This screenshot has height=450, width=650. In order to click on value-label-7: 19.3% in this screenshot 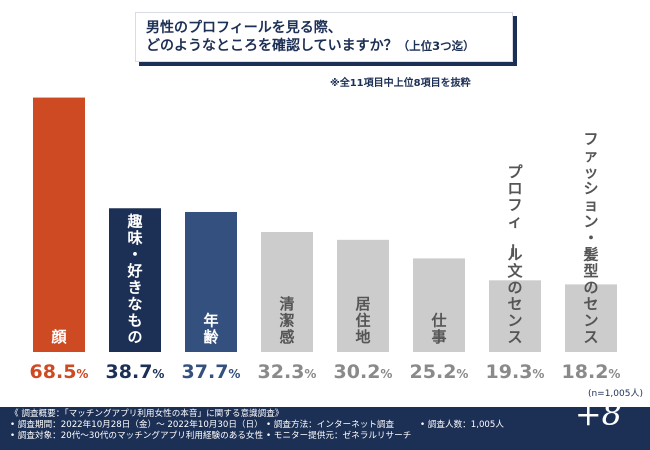, I will do `click(515, 372)`.